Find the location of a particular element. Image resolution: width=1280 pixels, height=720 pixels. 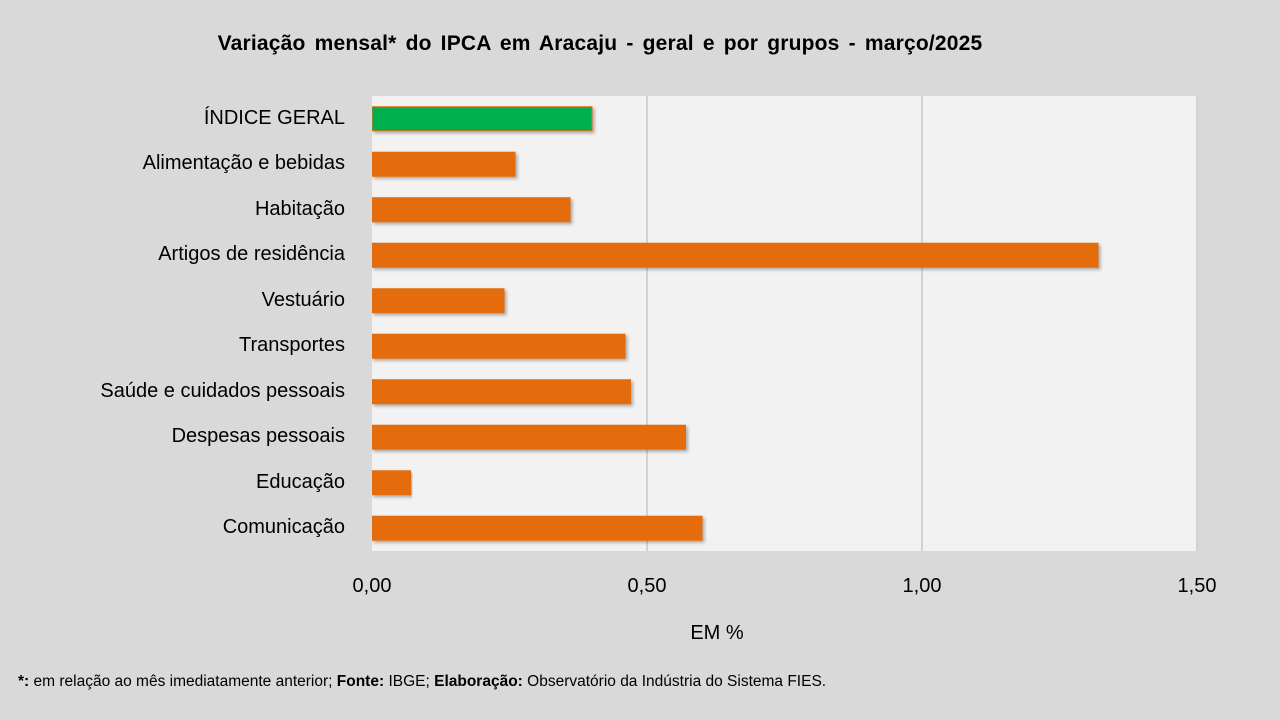

x-tick-label: 0,50 is located at coordinates (647, 586).